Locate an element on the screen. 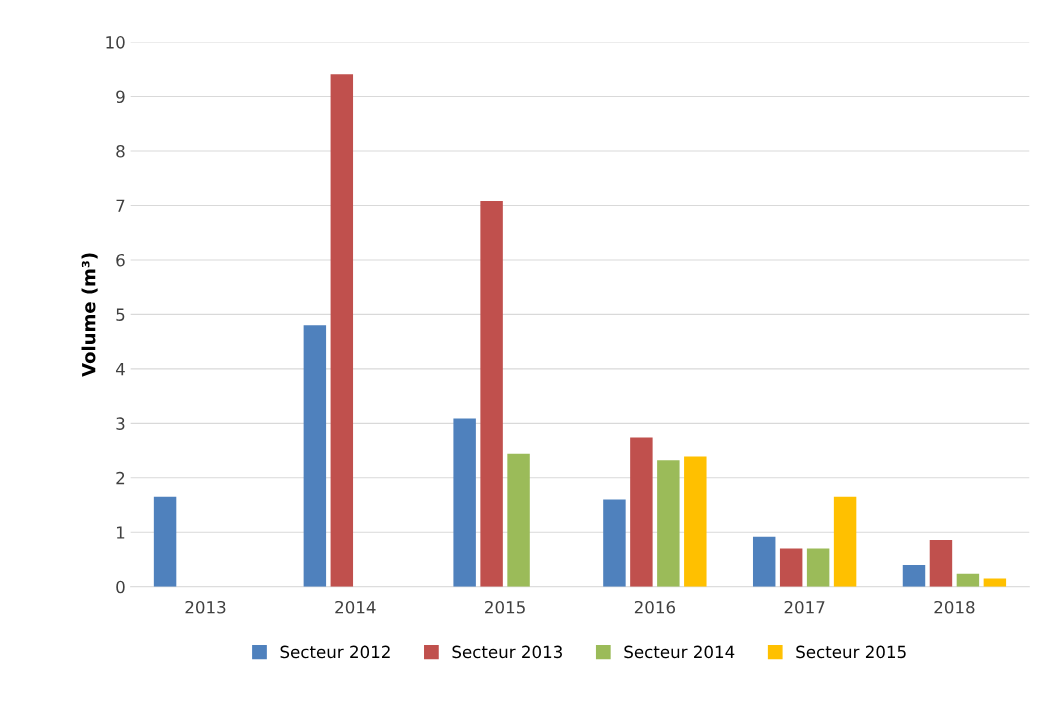  x-tick-label: 2014 is located at coordinates (355, 607).